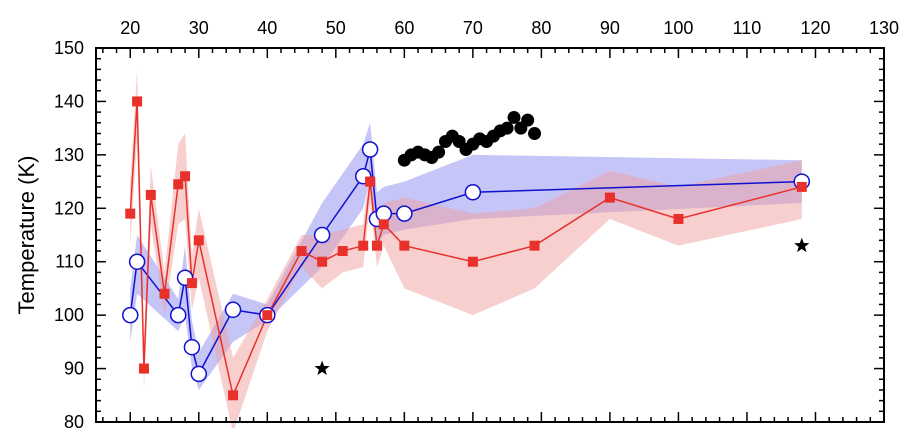 The height and width of the screenshot is (428, 902). What do you see at coordinates (69, 262) in the screenshot?
I see `y-tick-label: 110` at bounding box center [69, 262].